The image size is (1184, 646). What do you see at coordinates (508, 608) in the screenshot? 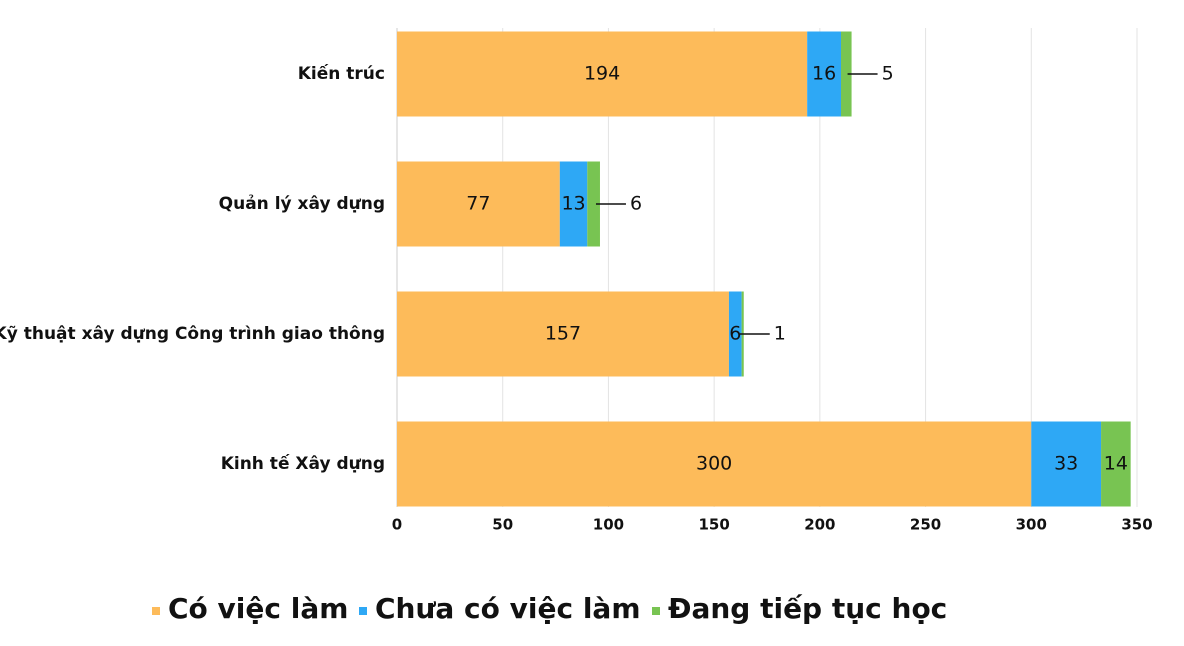
I see `legend-label: Chưa có việc làm` at bounding box center [508, 608].